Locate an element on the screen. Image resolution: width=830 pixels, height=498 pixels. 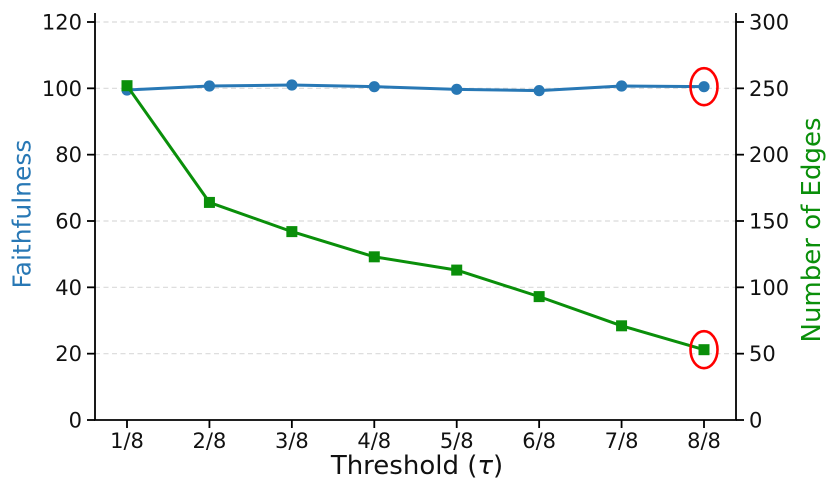
right-axis-tick-label: 0 is located at coordinates (755, 421).